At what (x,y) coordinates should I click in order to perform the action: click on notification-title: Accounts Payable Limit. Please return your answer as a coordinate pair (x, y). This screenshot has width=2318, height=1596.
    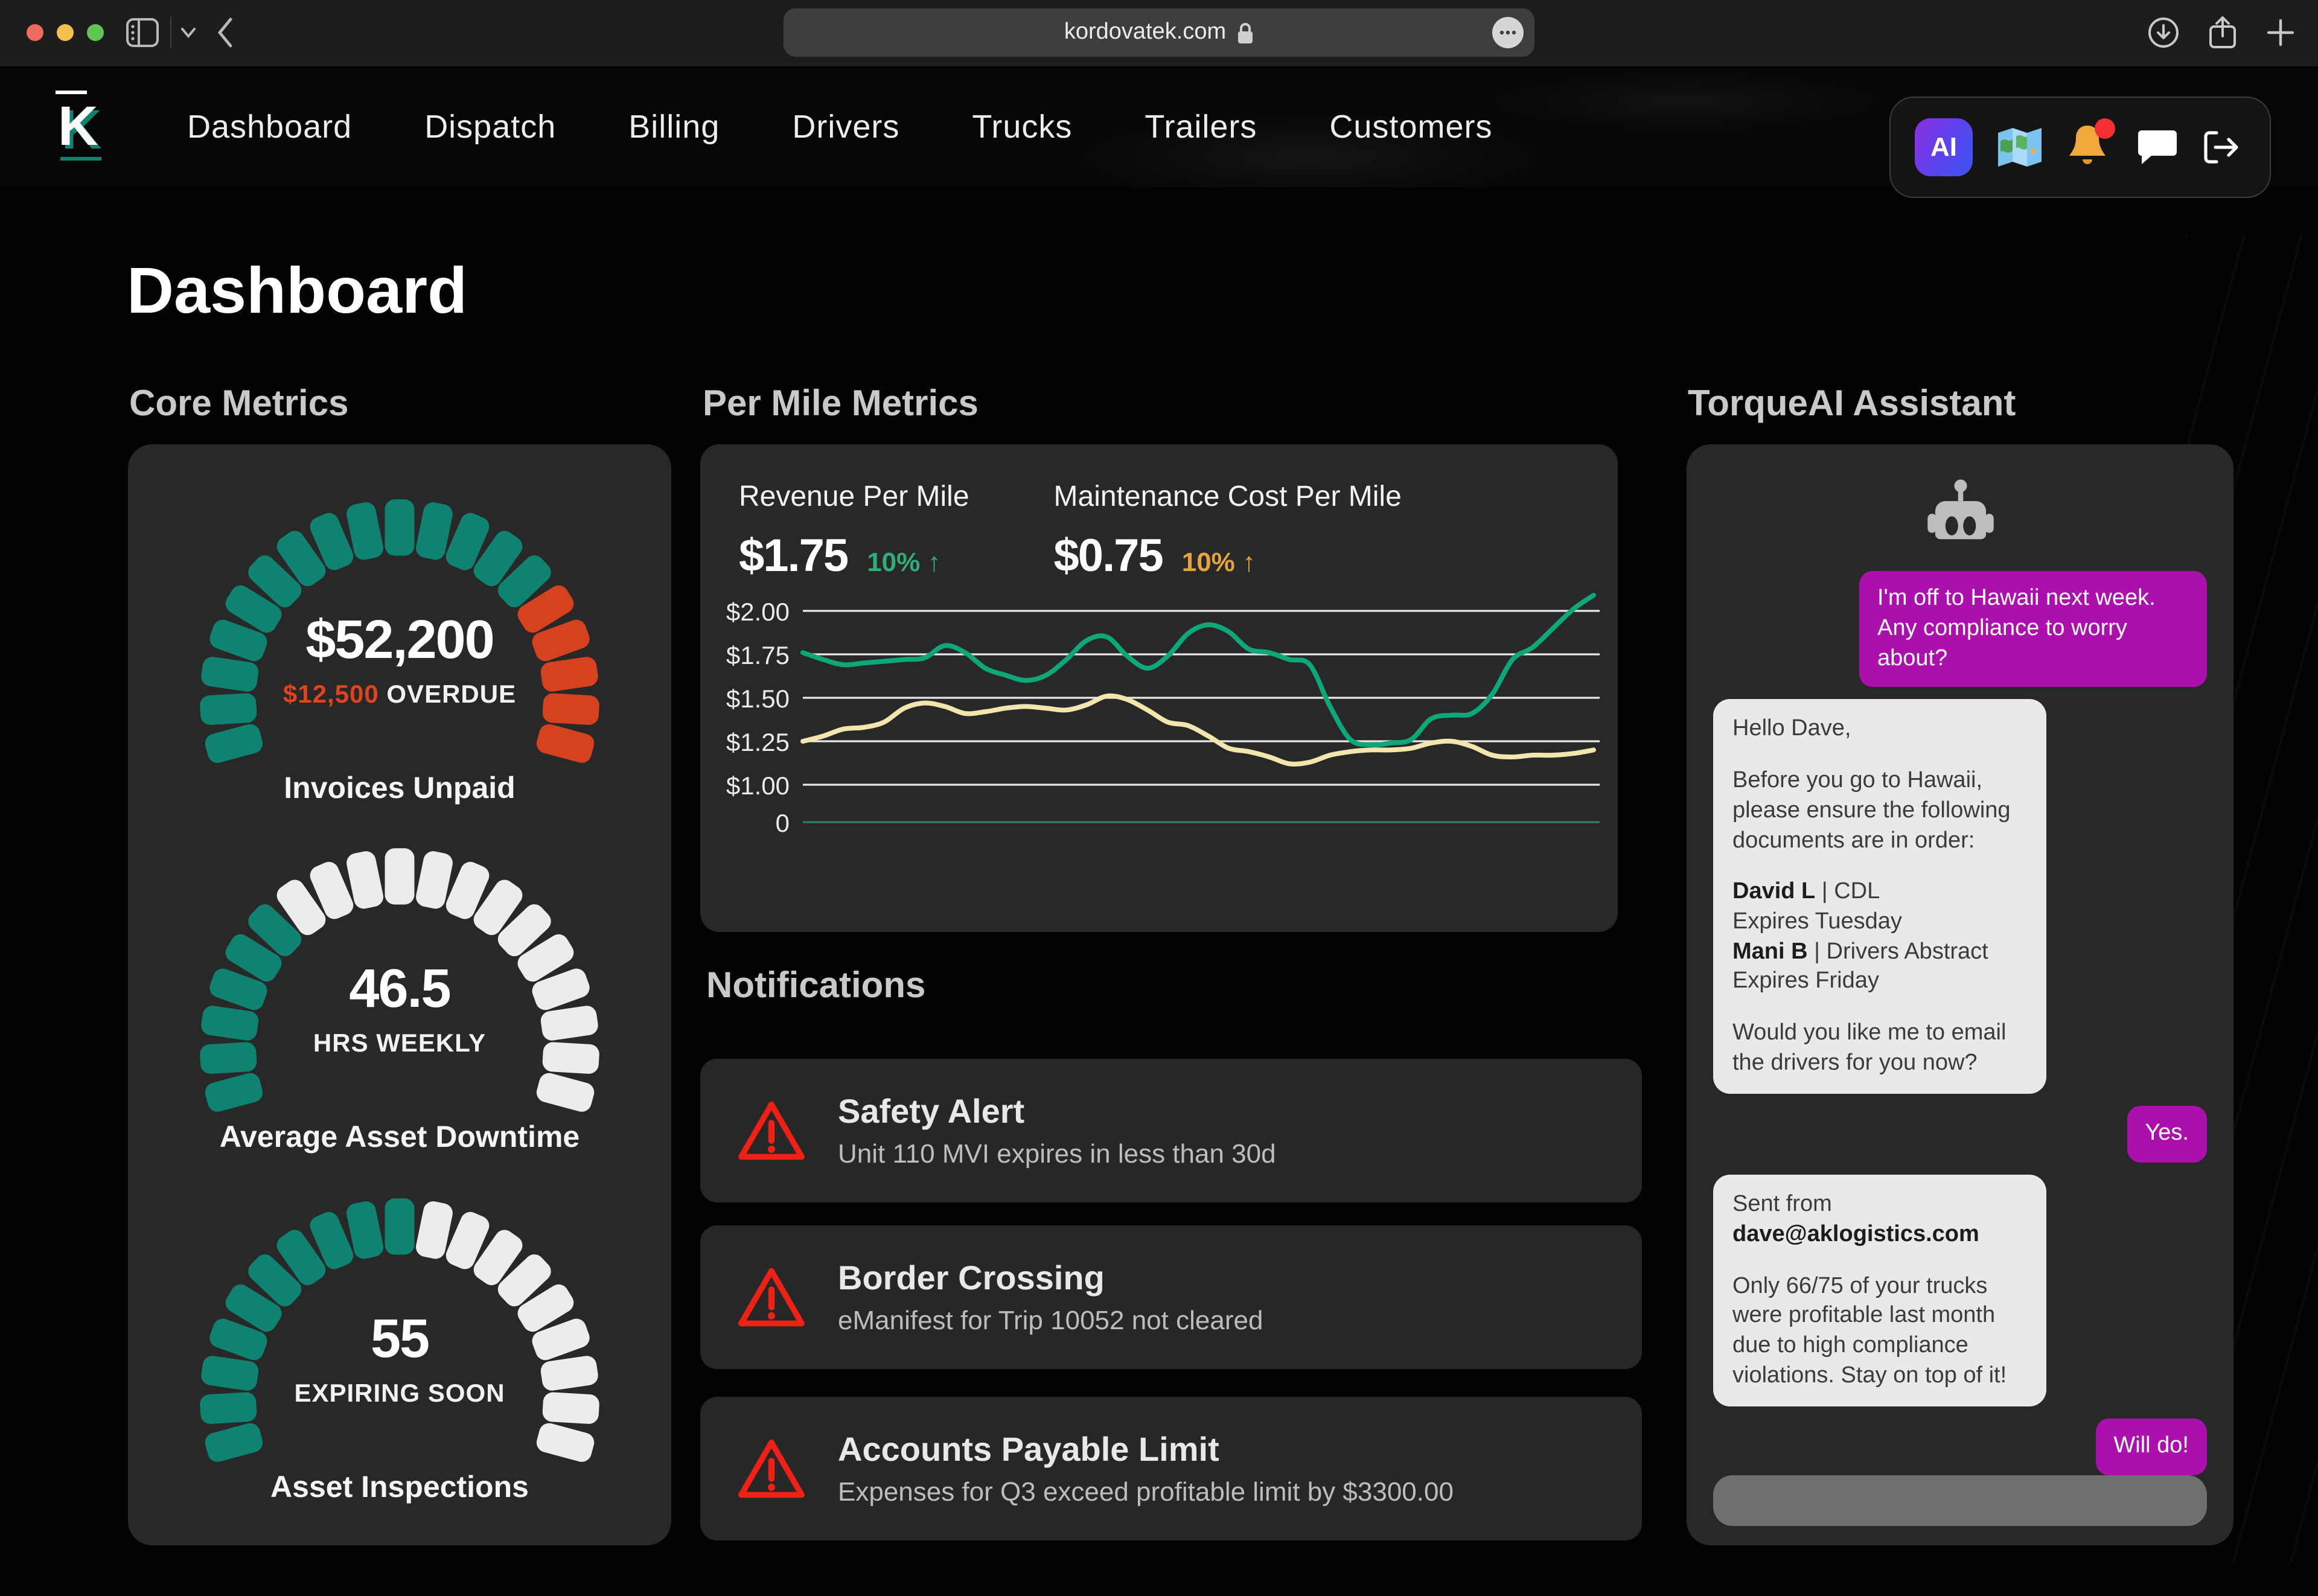
    Looking at the image, I should click on (1028, 1449).